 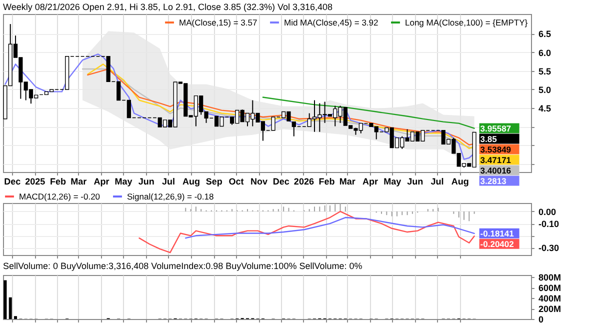 I want to click on data-label: 3.47171, so click(x=496, y=159).